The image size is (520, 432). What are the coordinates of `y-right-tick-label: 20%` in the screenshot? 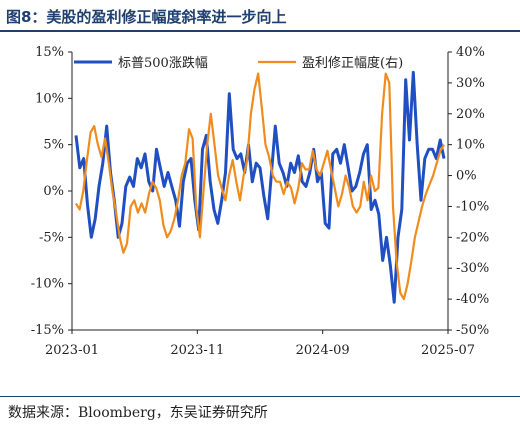 It's located at (470, 114).